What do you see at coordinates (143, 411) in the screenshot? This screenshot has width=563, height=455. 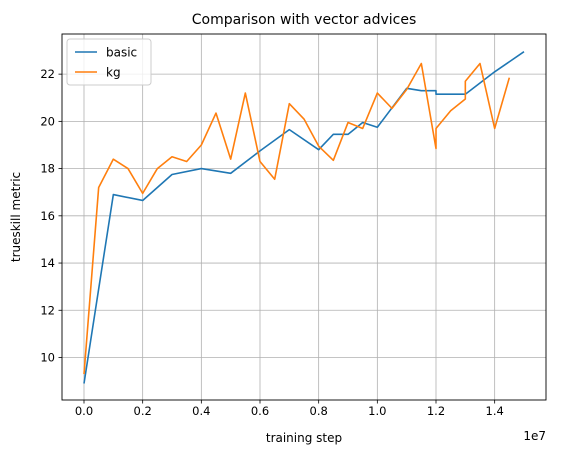 I see `x-tick-label: 0.2` at bounding box center [143, 411].